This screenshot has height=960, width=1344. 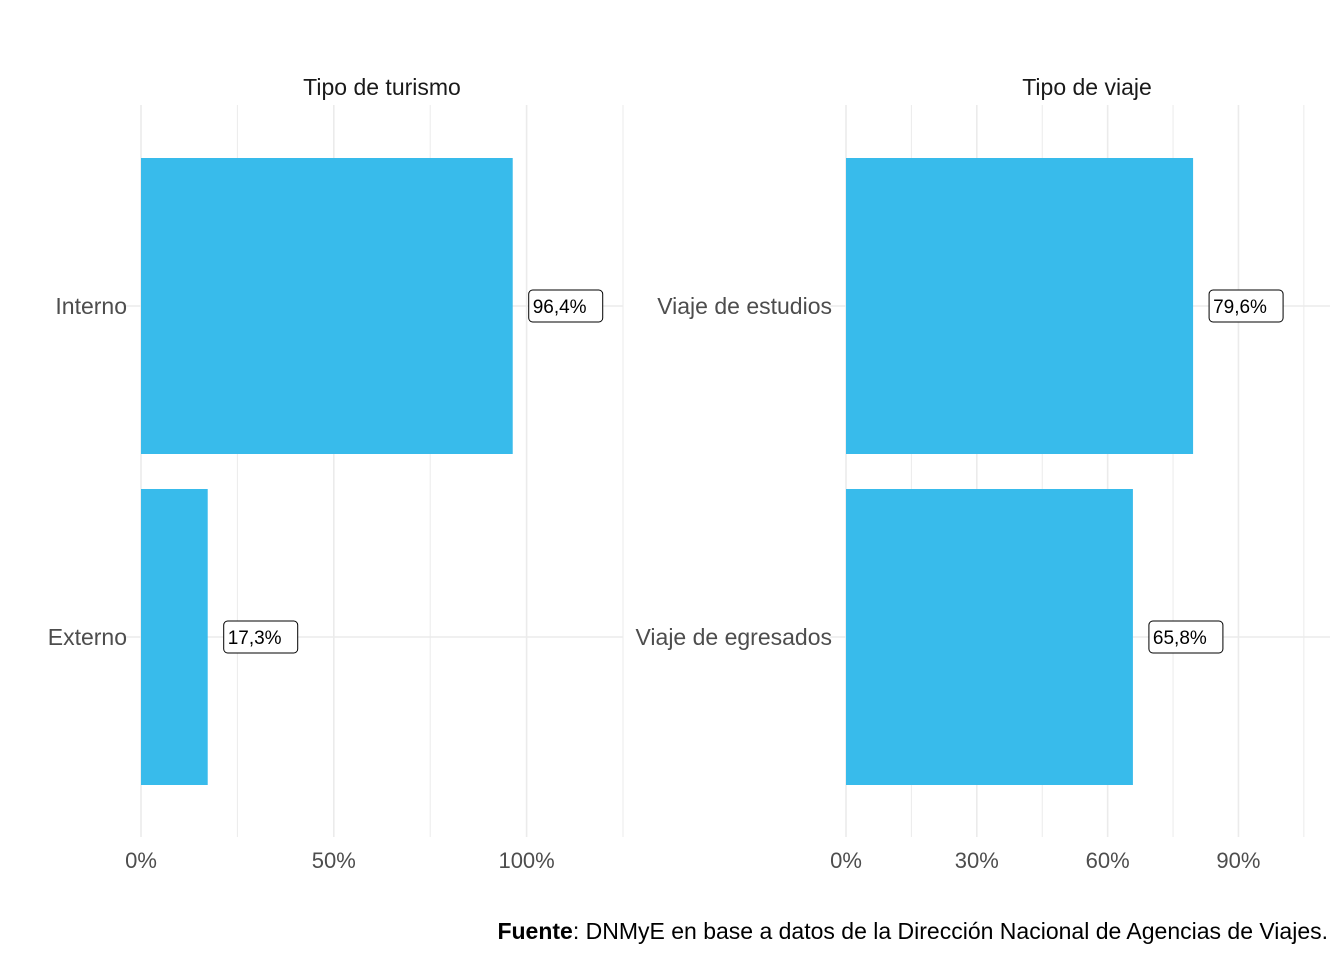 I want to click on x-tick-label: 60%, so click(x=1108, y=860).